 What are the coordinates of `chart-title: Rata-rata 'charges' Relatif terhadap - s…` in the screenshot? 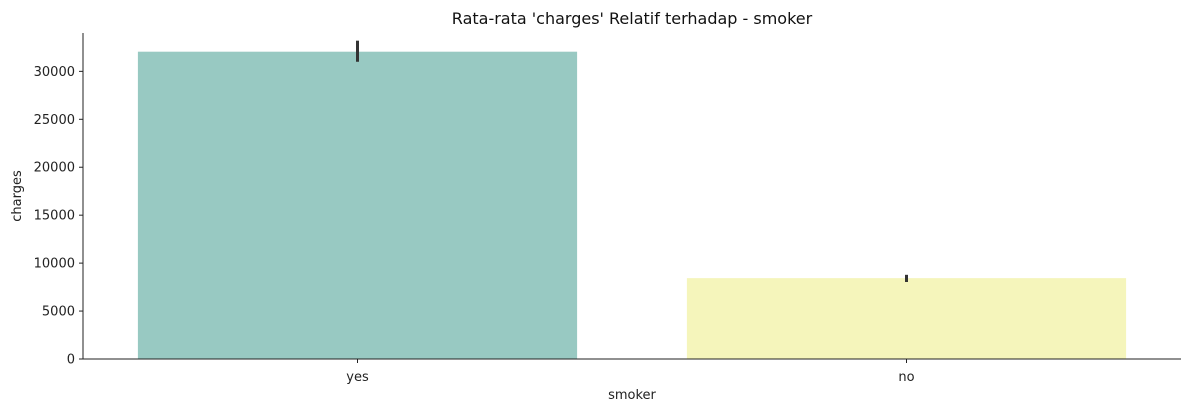 It's located at (632, 18).